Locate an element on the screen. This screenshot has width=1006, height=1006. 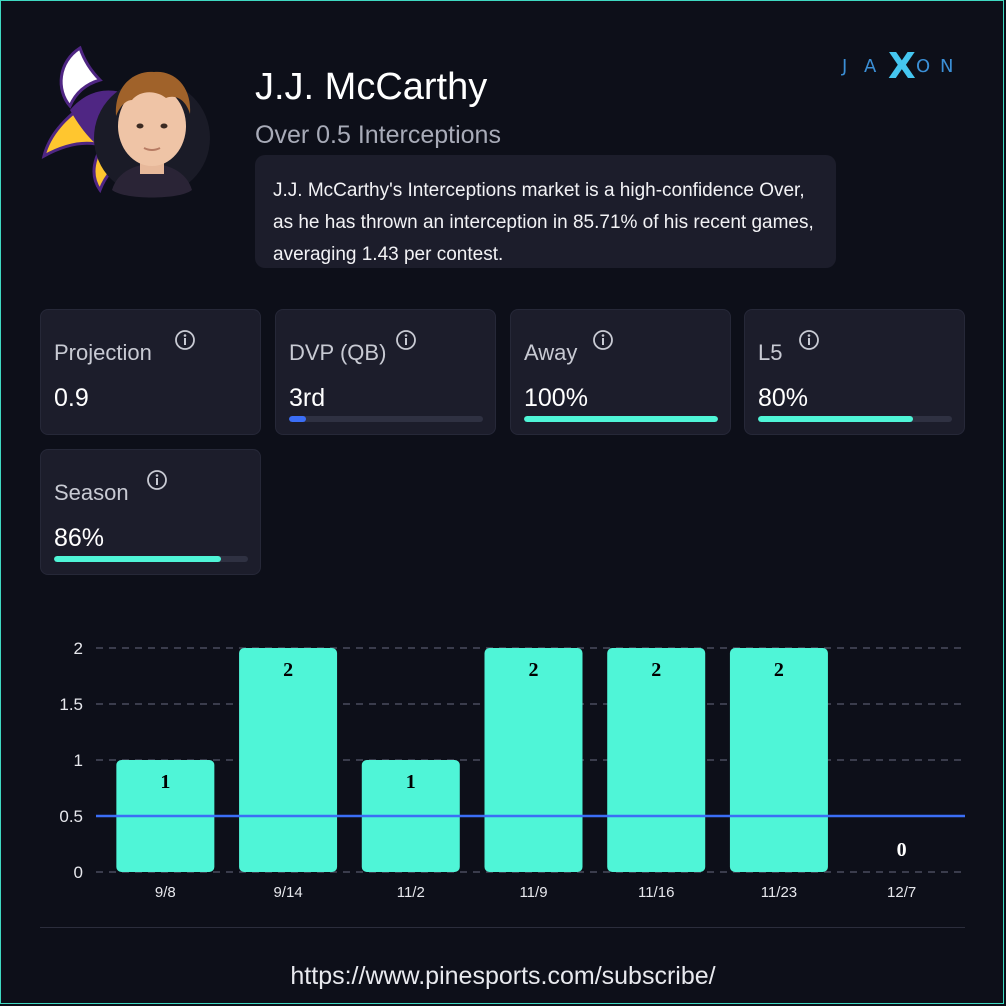
stat-label: Away is located at coordinates (551, 352).